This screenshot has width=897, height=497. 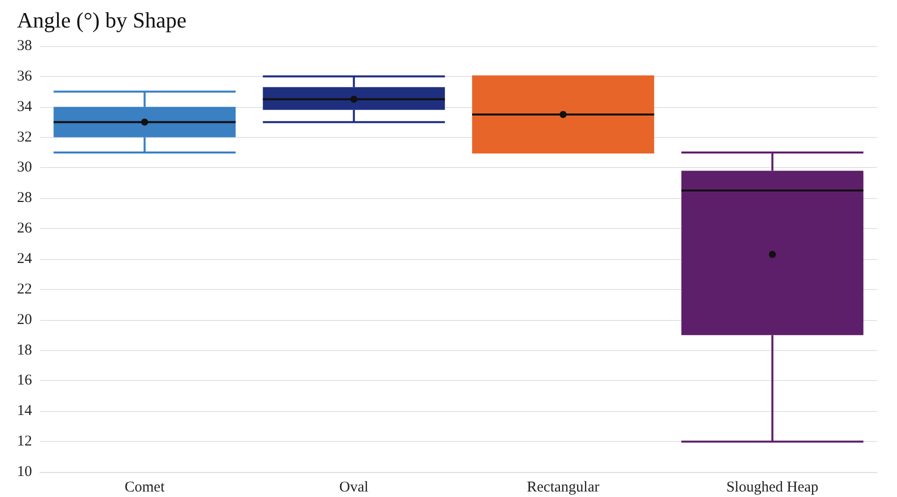 What do you see at coordinates (24, 380) in the screenshot?
I see `y-tick-label: 16` at bounding box center [24, 380].